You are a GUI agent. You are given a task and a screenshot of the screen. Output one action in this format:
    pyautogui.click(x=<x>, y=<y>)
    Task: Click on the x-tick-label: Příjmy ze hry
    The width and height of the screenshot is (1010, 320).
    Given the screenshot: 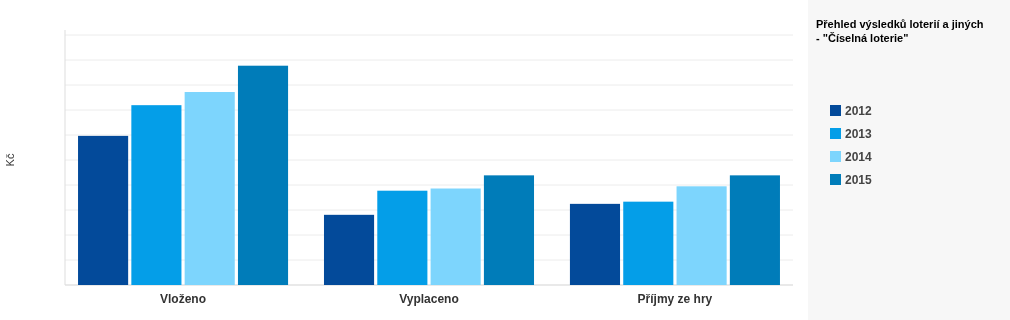 What is the action you would take?
    pyautogui.click(x=675, y=299)
    